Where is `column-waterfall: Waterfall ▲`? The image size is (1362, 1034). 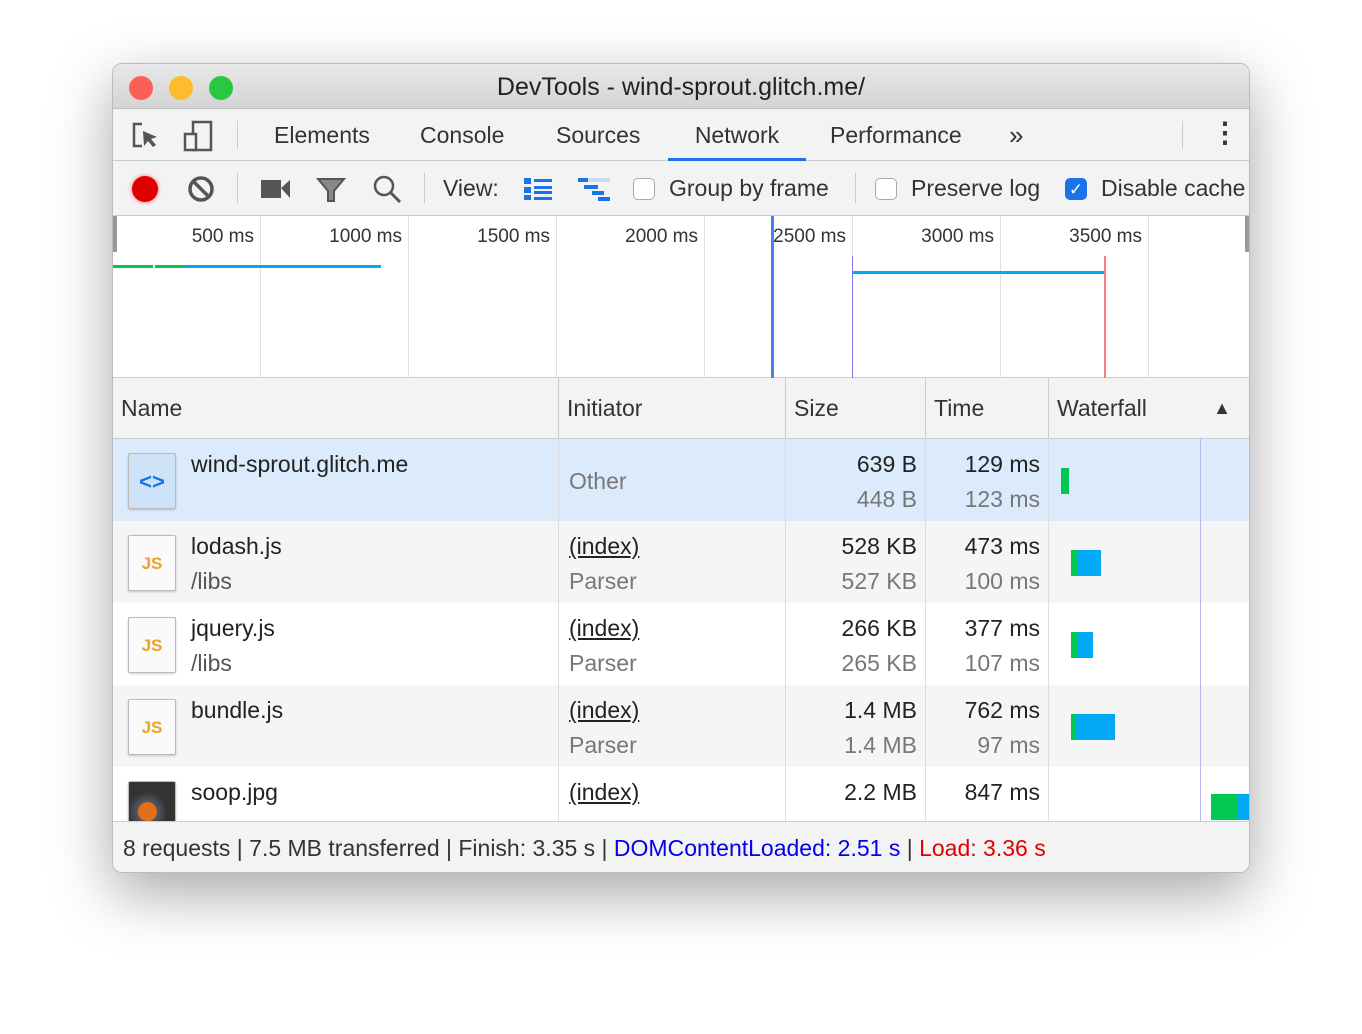 column-waterfall: Waterfall ▲ is located at coordinates (1149, 408).